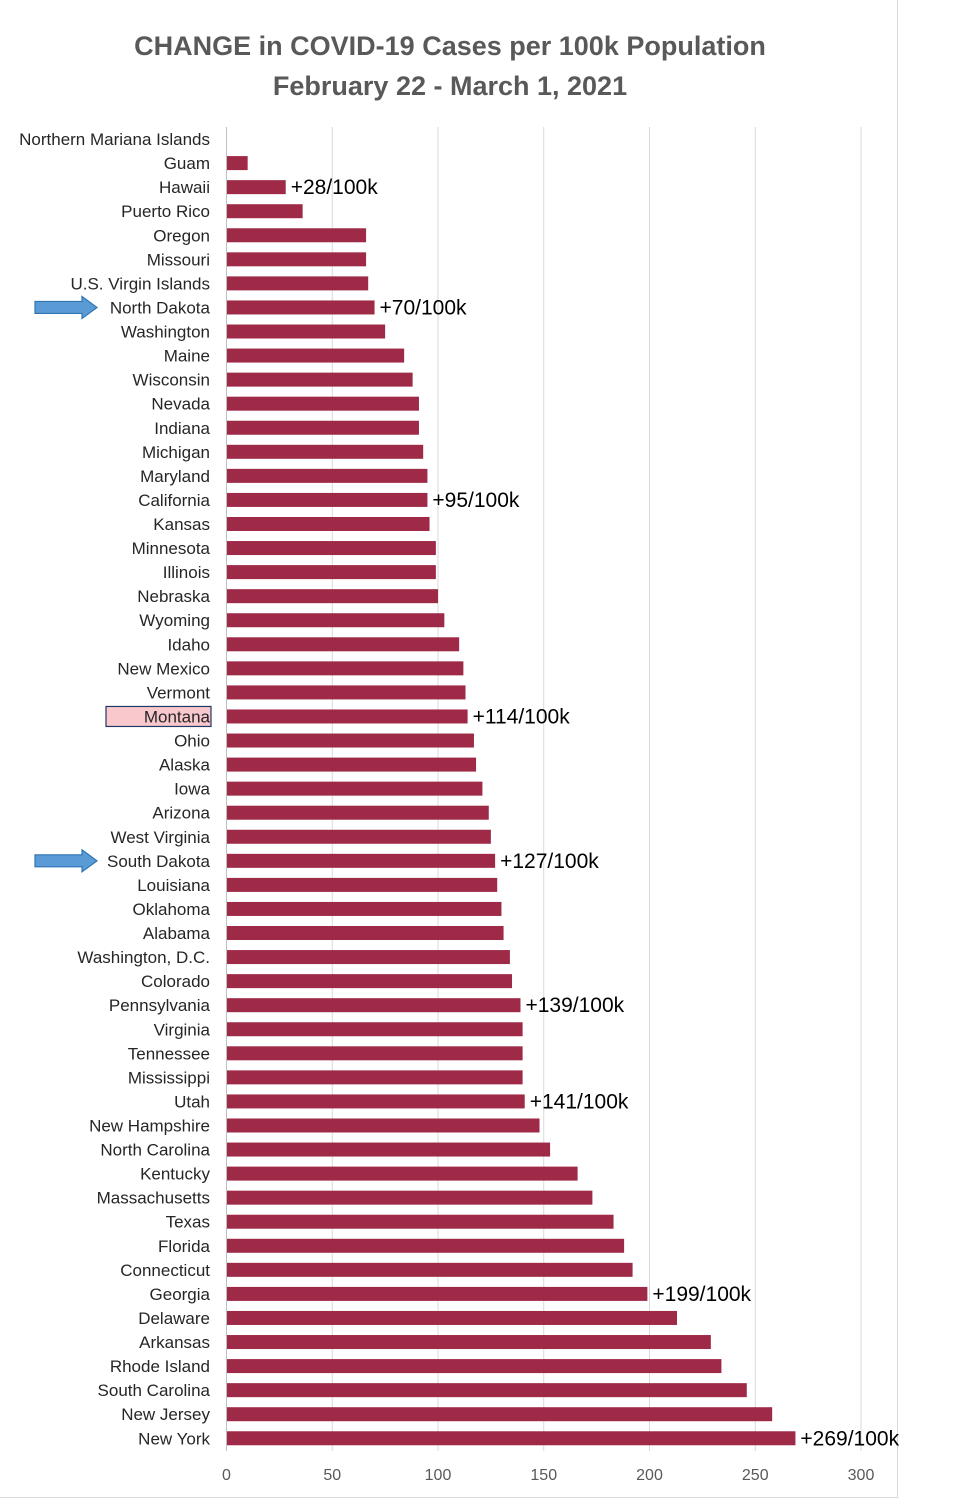 This screenshot has width=953, height=1500. I want to click on category-label-california: California, so click(174, 500).